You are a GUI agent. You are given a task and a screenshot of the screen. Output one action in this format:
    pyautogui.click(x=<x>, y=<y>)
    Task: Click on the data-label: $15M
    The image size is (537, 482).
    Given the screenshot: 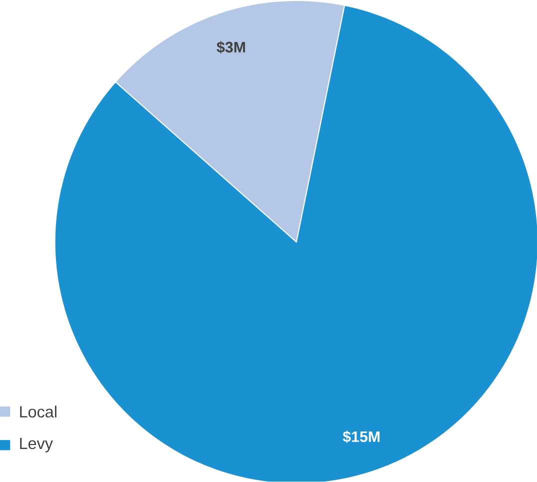 What is the action you would take?
    pyautogui.click(x=361, y=437)
    